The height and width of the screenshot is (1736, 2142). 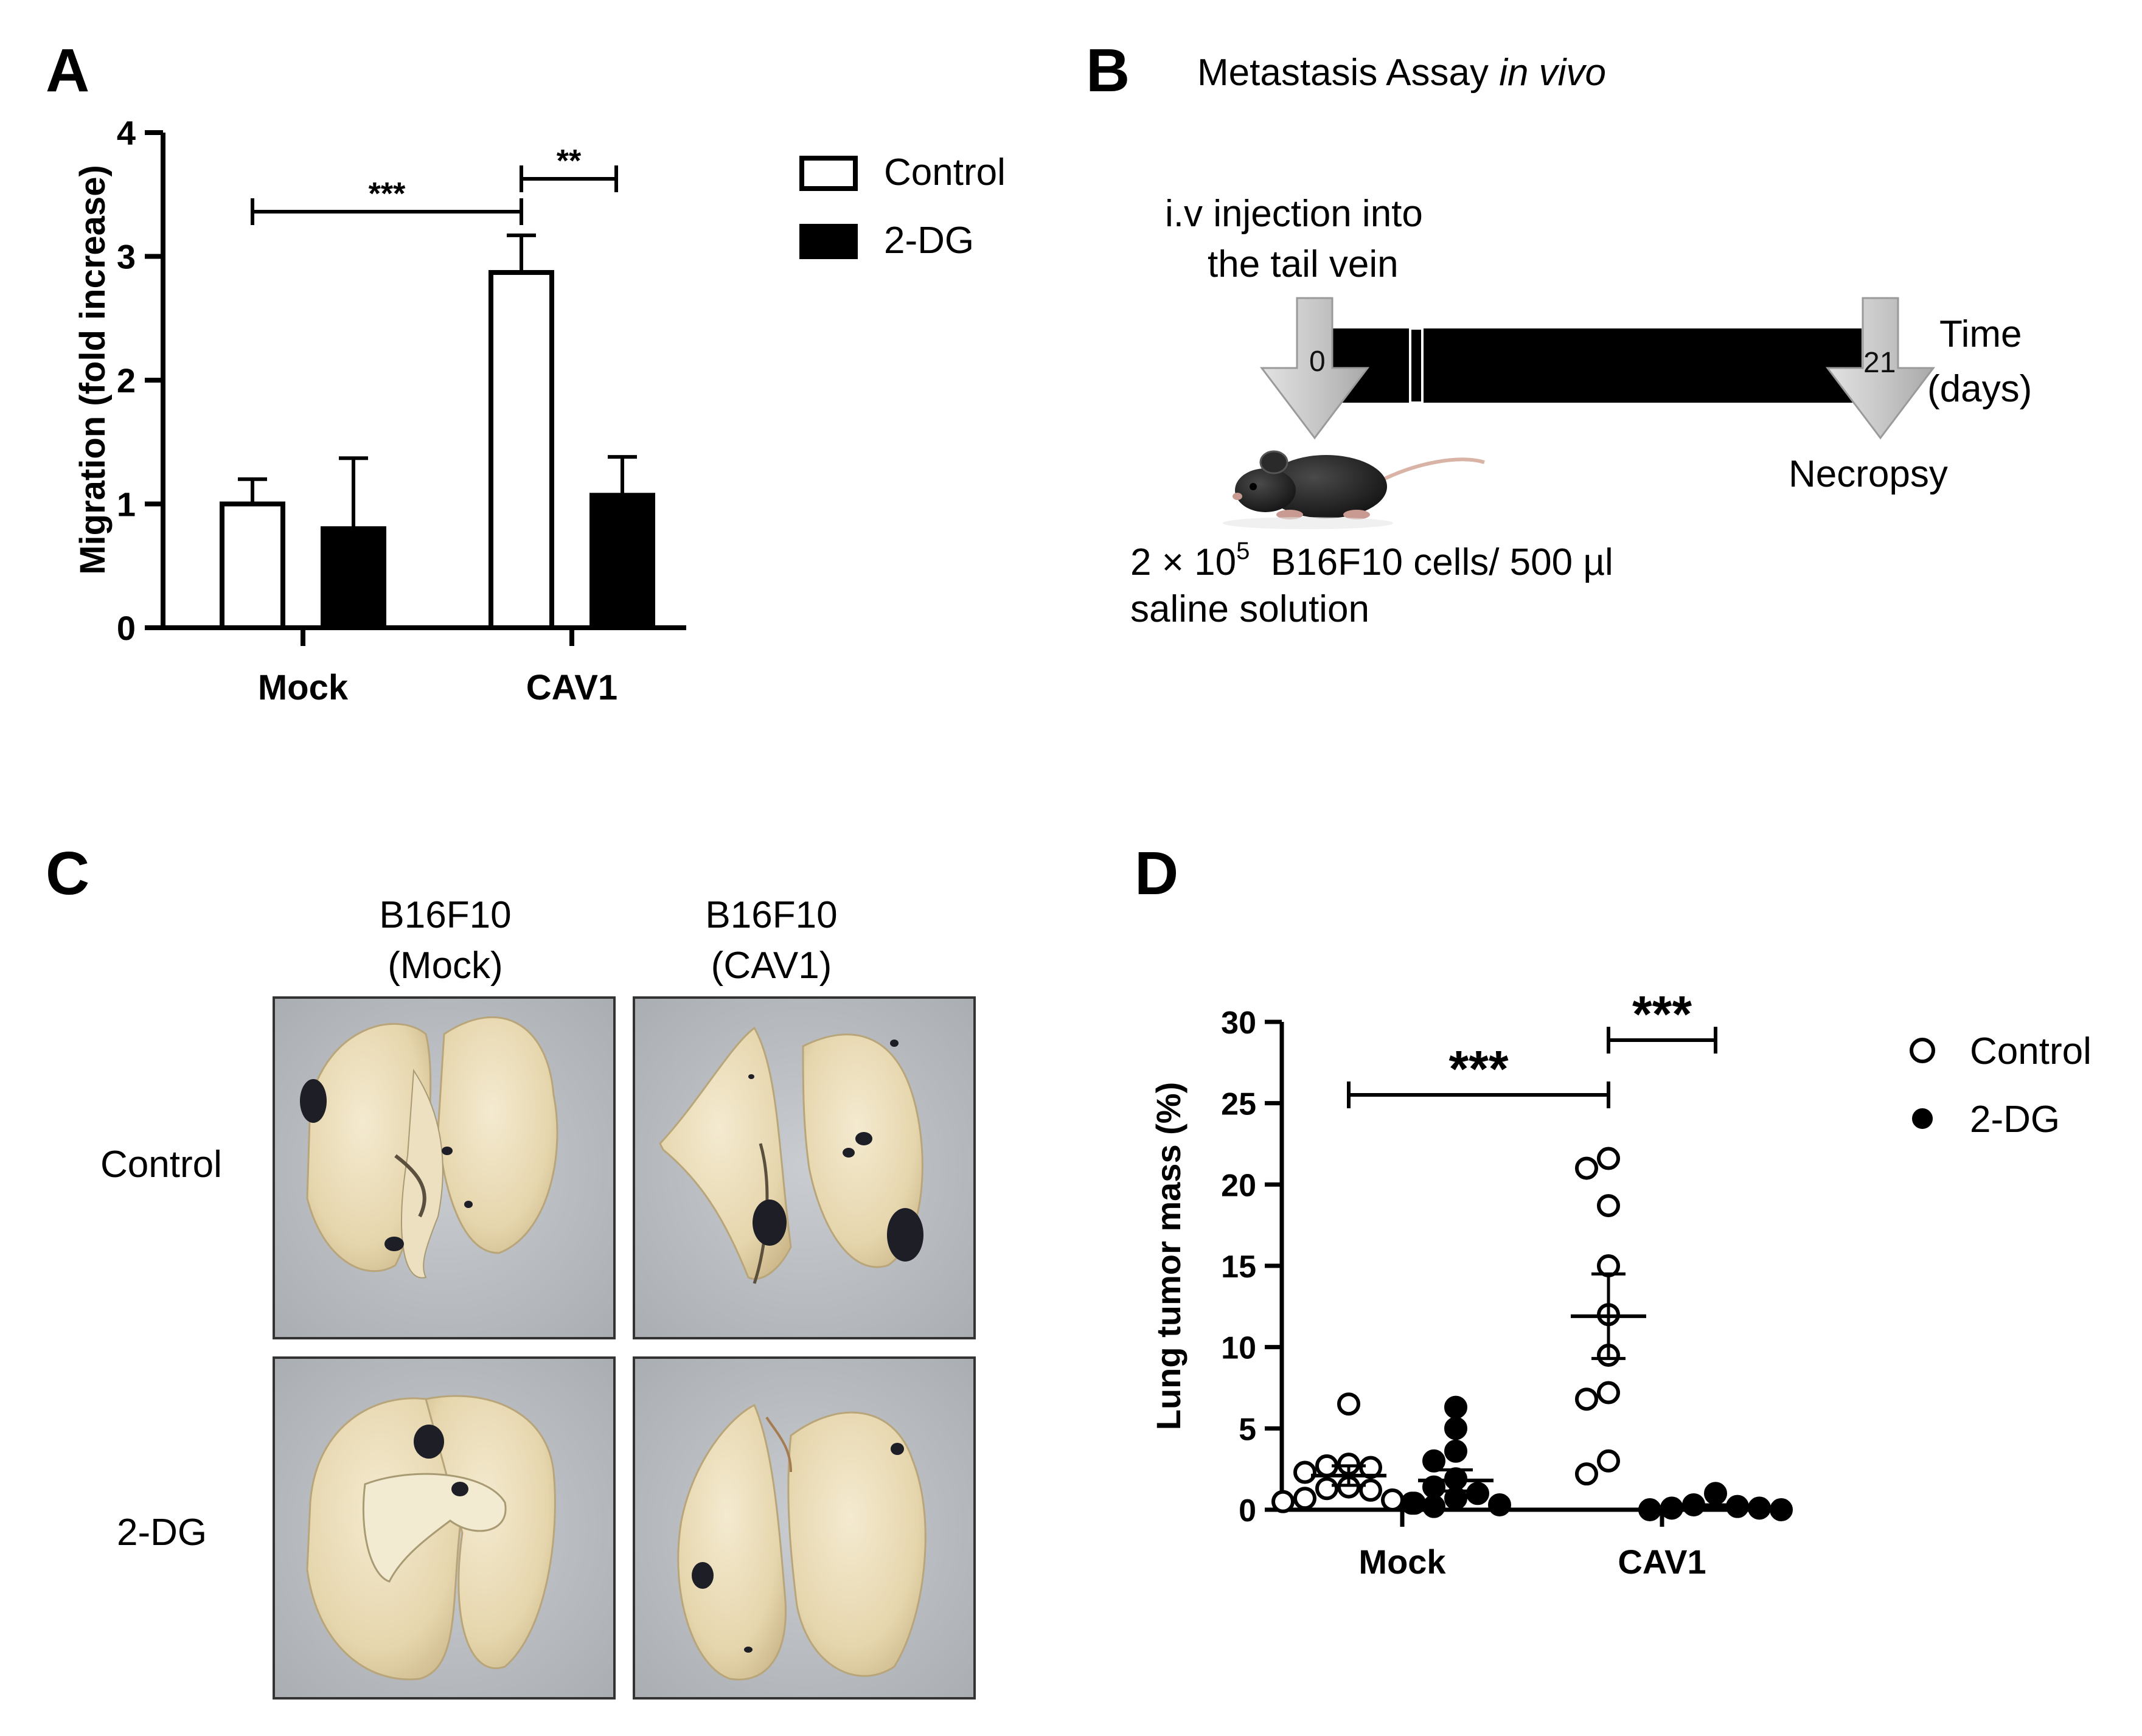 I want to click on row1-label: Control, so click(x=161, y=1165).